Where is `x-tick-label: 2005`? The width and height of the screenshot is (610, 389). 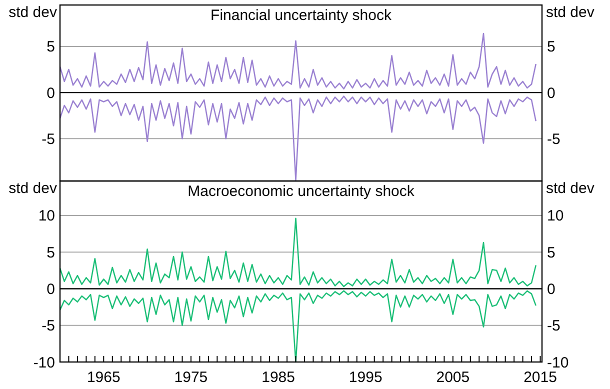 x-tick-label: 2005 is located at coordinates (453, 377).